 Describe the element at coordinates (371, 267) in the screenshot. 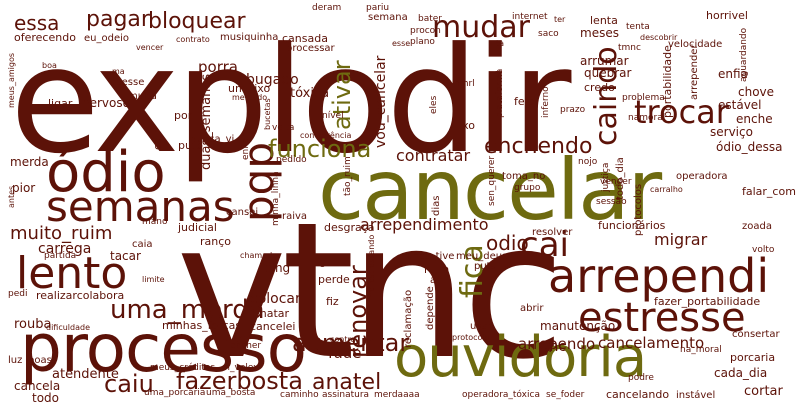

I see `word-me-estressando: me_estressando` at that location.